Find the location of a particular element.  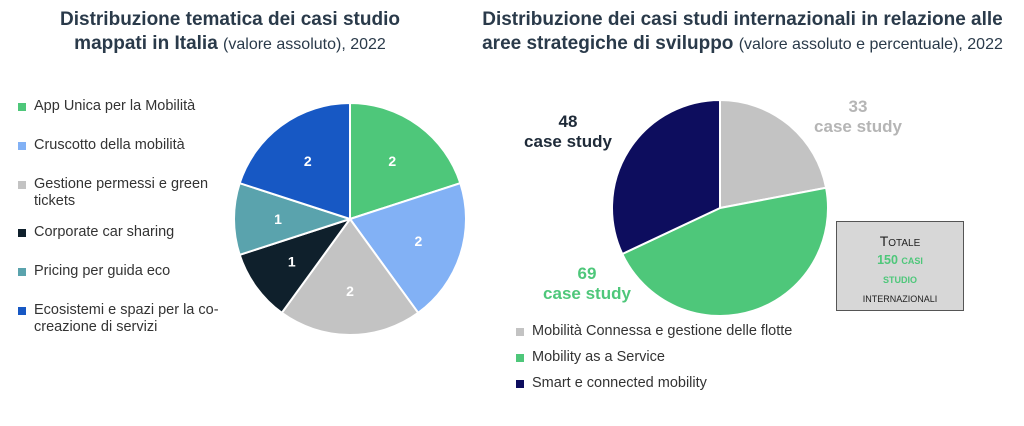

legend-item: Corporate car sharing is located at coordinates (128, 232).